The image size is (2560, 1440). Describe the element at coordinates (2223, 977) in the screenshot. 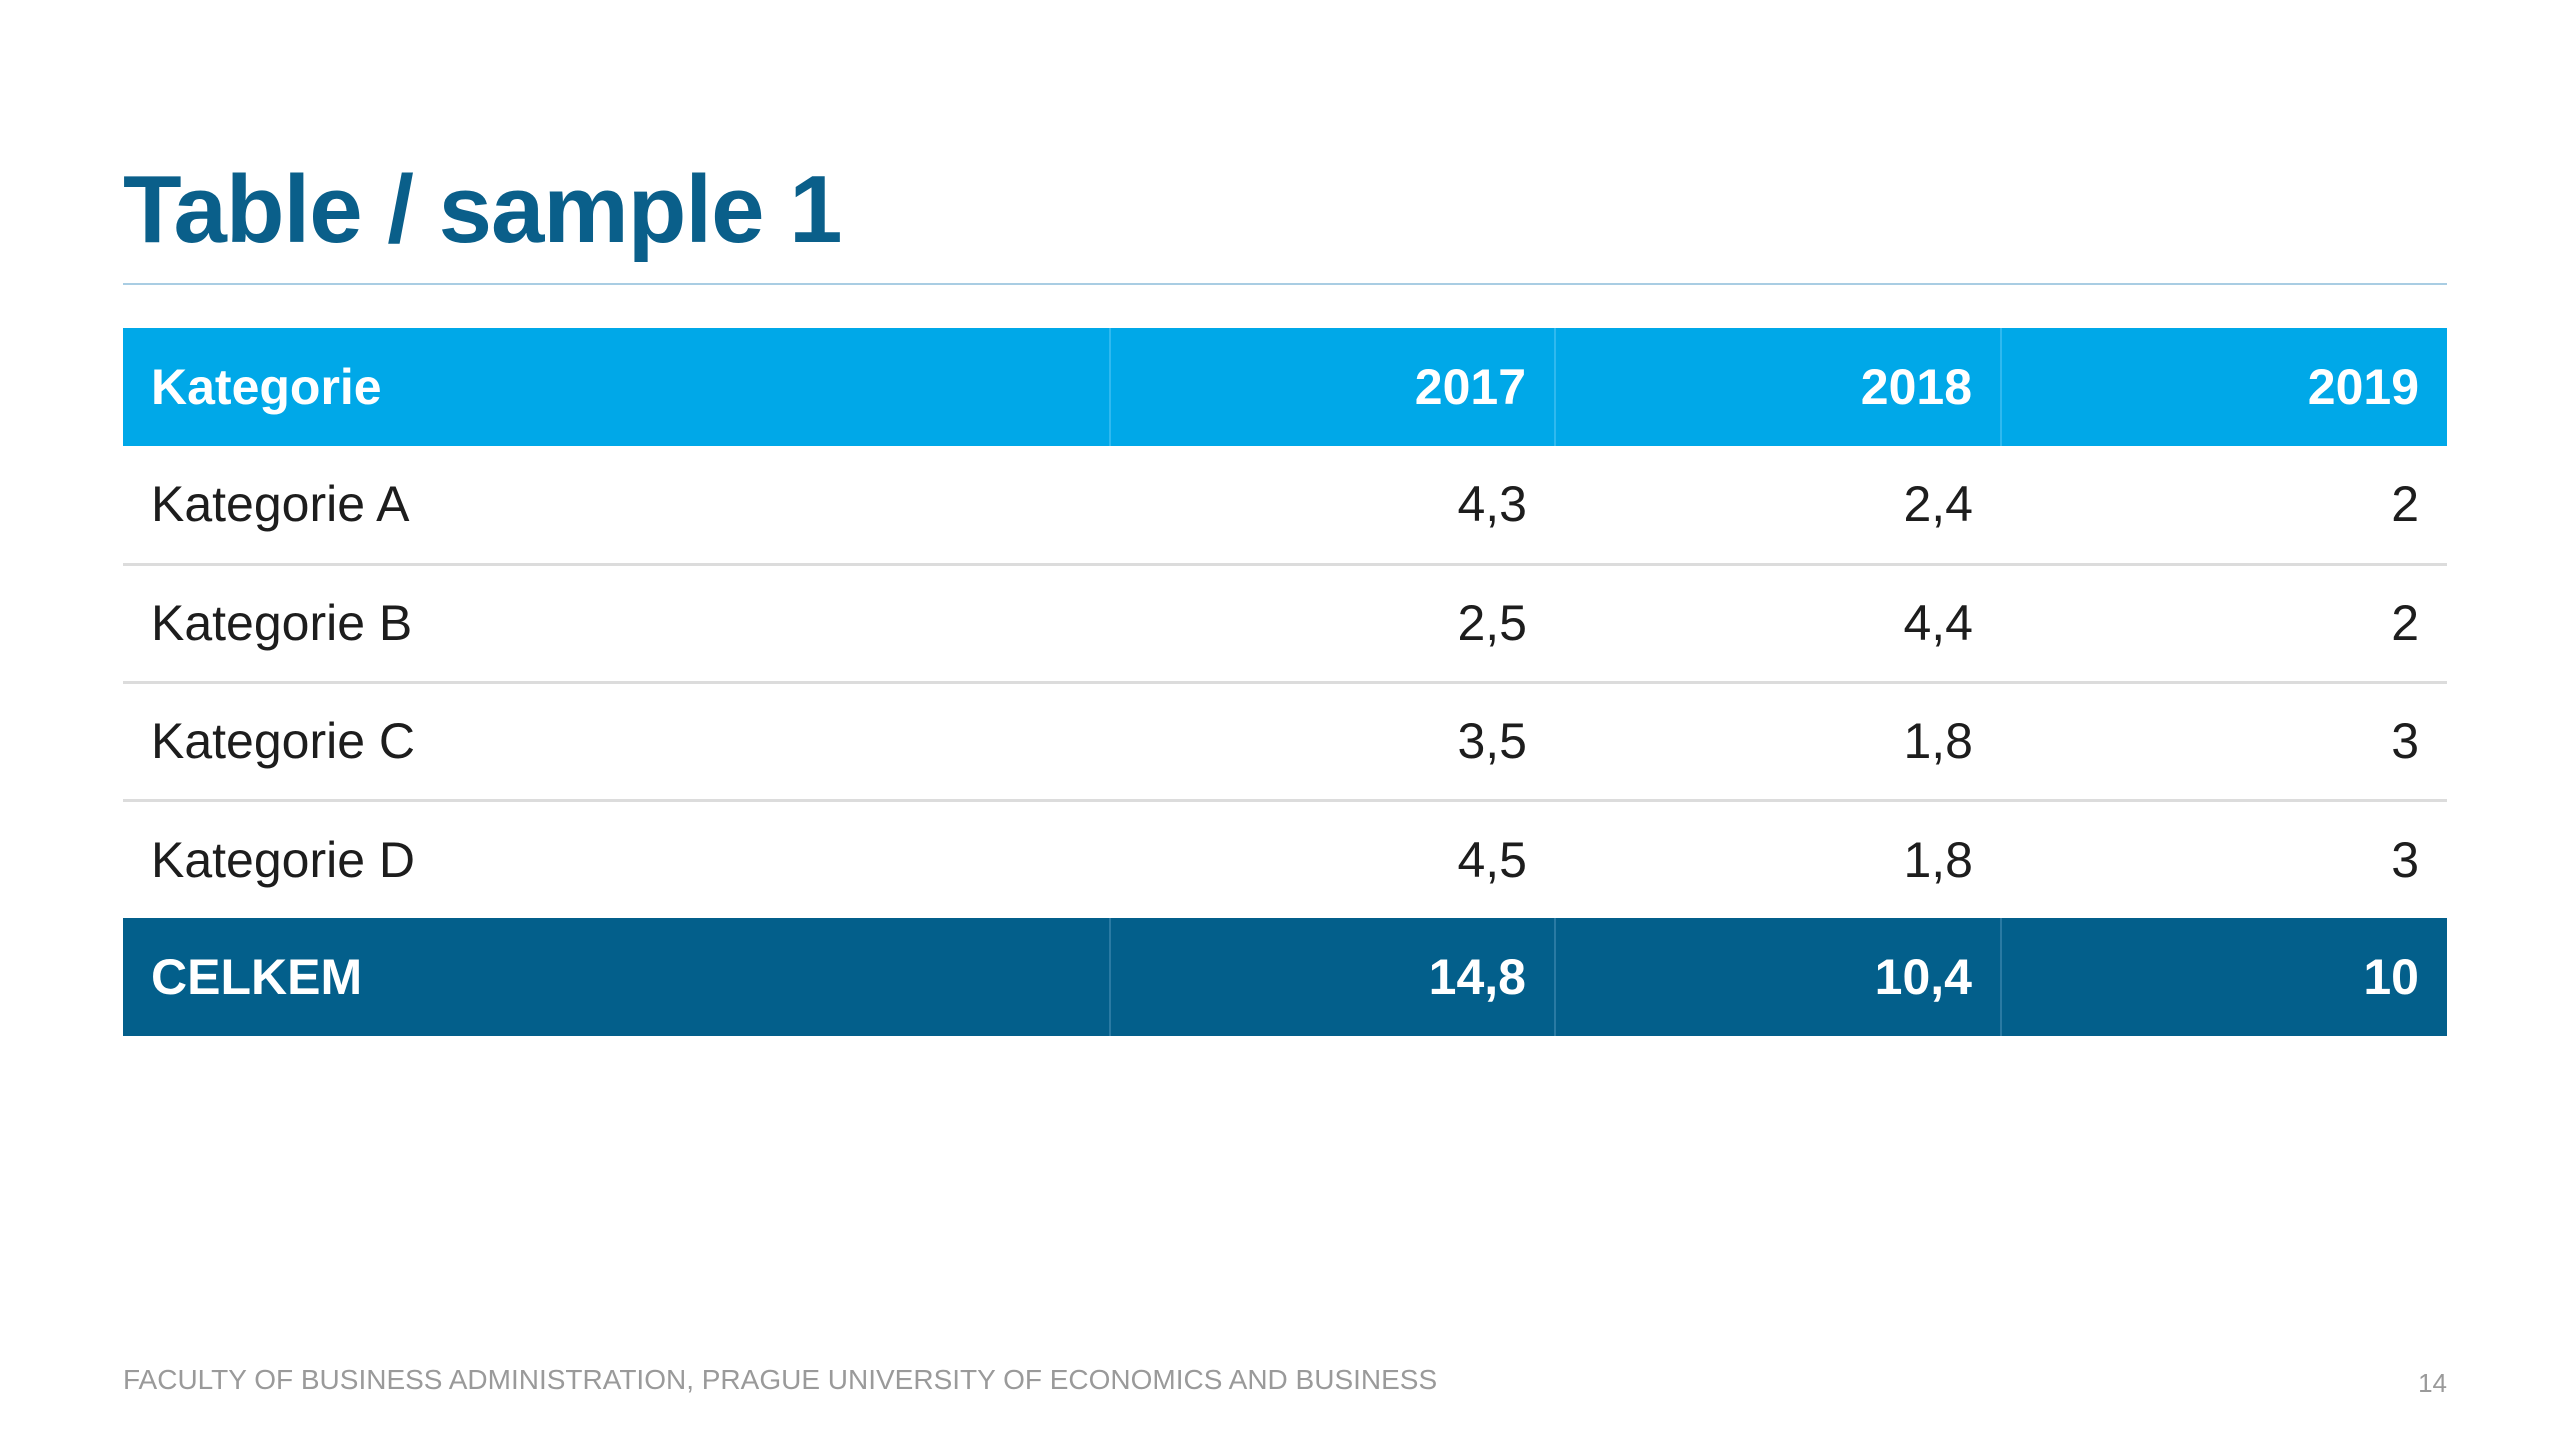

I see `total-value-2019: 10` at that location.